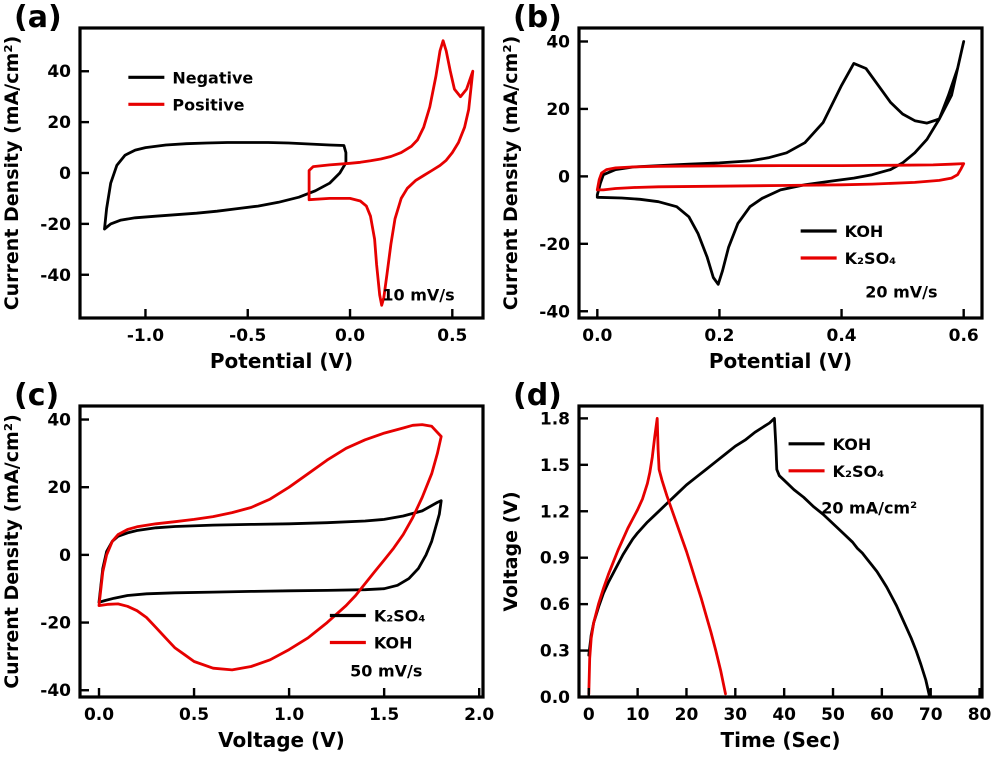  What do you see at coordinates (555, 559) in the screenshot?
I see `svg-text: 0.9` at bounding box center [555, 559].